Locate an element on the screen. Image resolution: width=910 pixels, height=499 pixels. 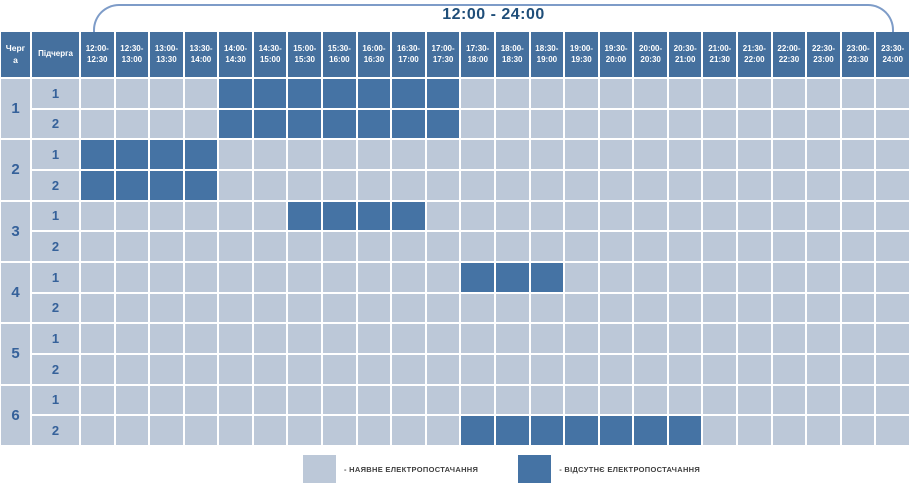
subqueue-label-6-2: 2 is located at coordinates (55, 430).